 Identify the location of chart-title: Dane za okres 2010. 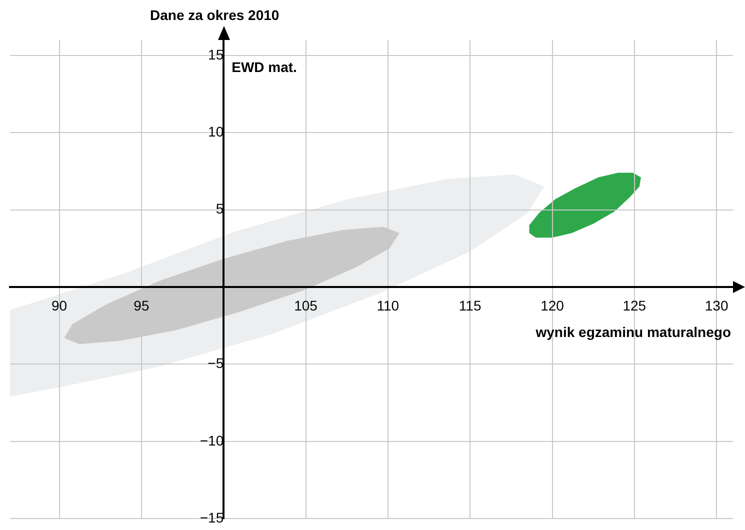
(215, 15).